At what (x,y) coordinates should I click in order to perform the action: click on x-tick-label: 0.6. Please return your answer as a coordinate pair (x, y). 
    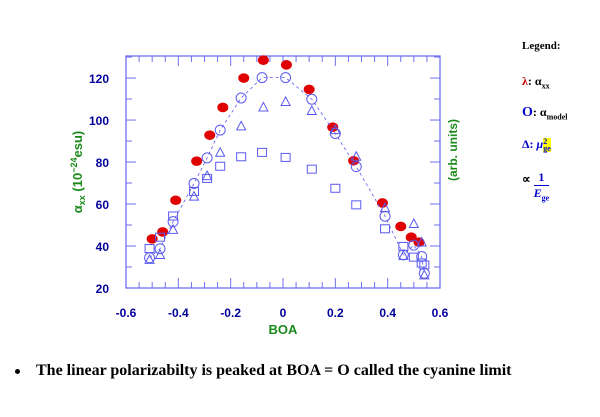
    Looking at the image, I should click on (440, 313).